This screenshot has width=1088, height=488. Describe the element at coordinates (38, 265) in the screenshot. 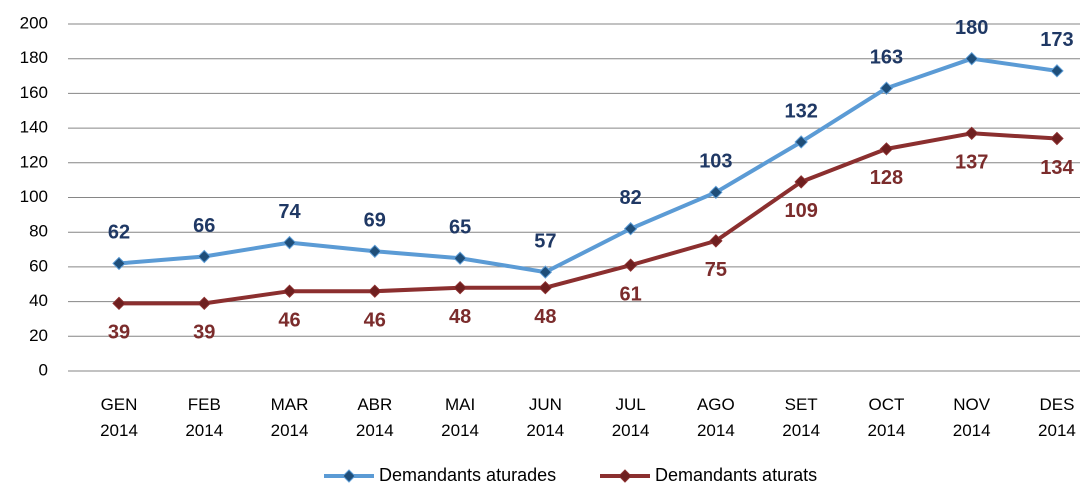

I see `y-tick-label: 60` at that location.